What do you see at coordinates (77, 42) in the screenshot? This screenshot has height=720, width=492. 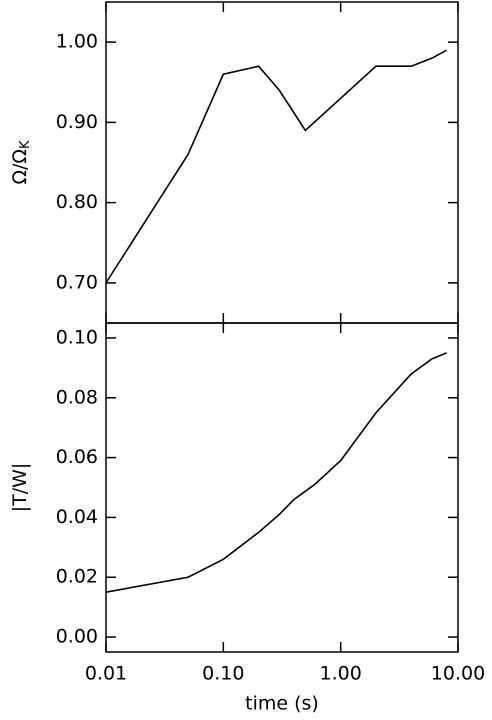 I see `y-tick-label: 1.00` at bounding box center [77, 42].